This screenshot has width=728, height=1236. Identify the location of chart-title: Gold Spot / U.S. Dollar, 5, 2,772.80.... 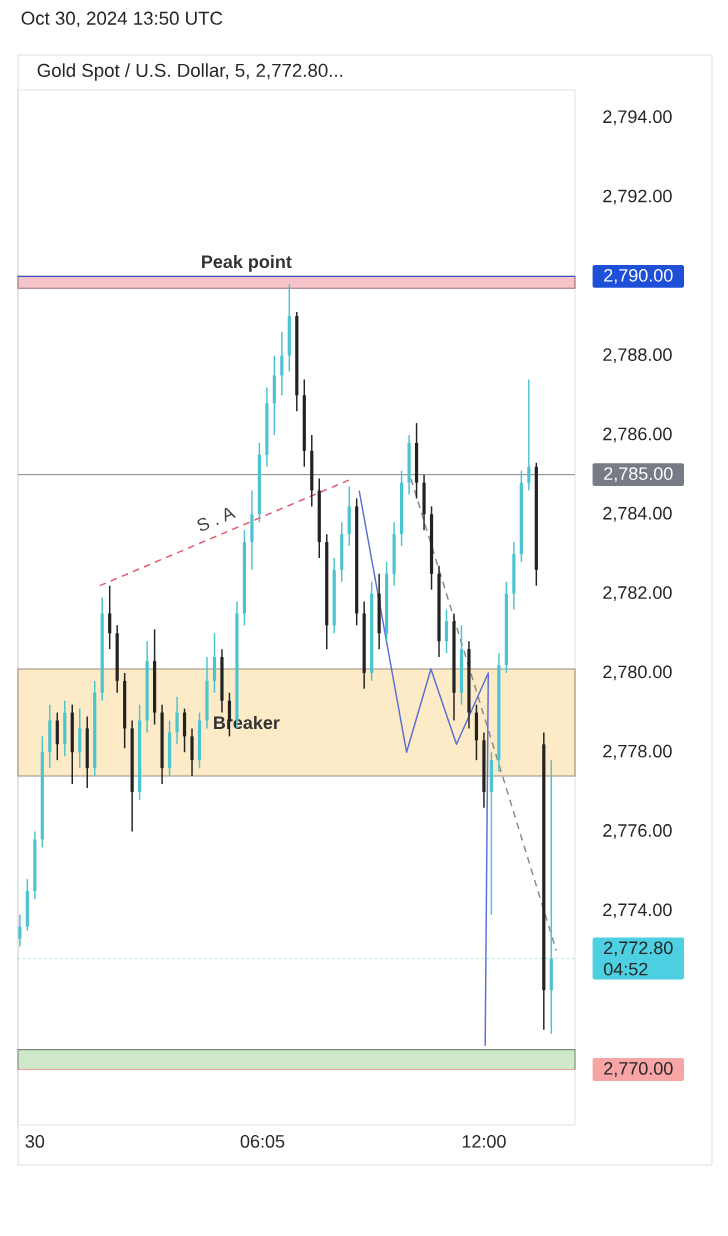
(190, 72).